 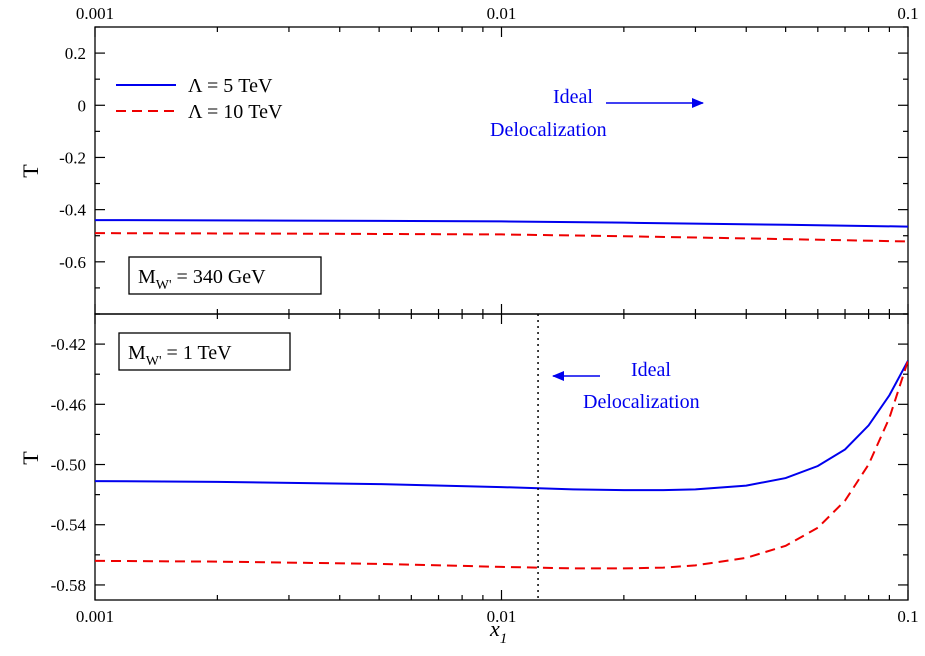 I want to click on x-axis-title: x1, so click(x=498, y=631).